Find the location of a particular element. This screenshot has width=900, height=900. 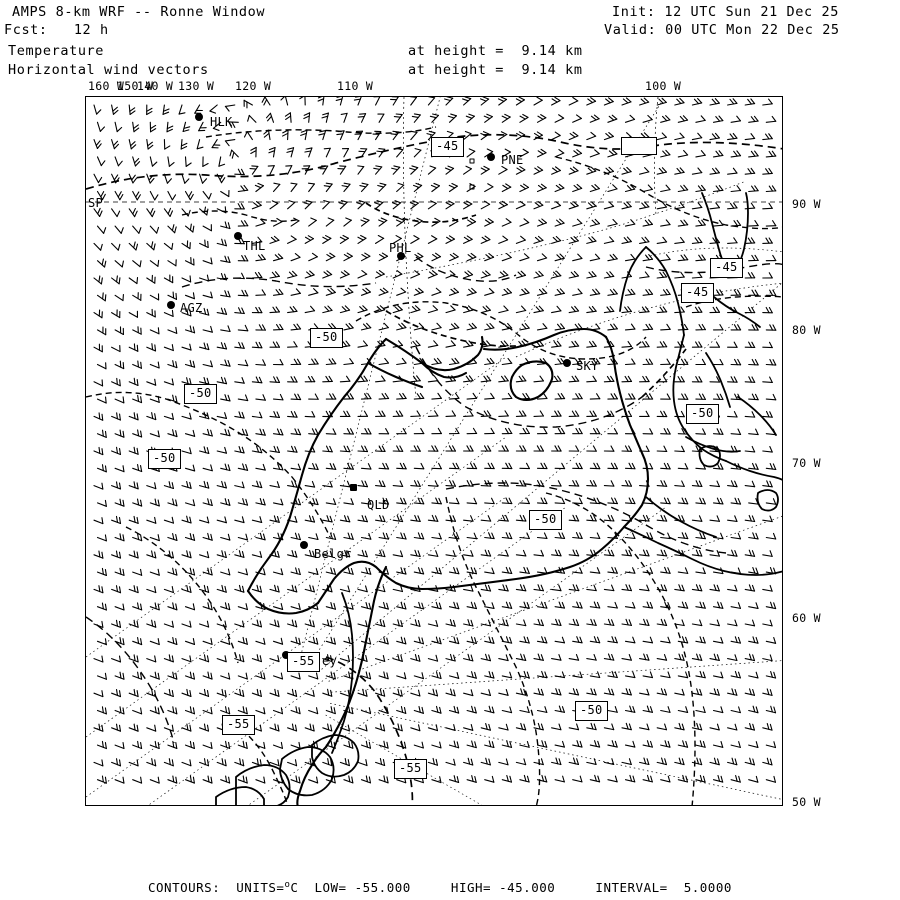

contour-label-5: -50 is located at coordinates (702, 414).